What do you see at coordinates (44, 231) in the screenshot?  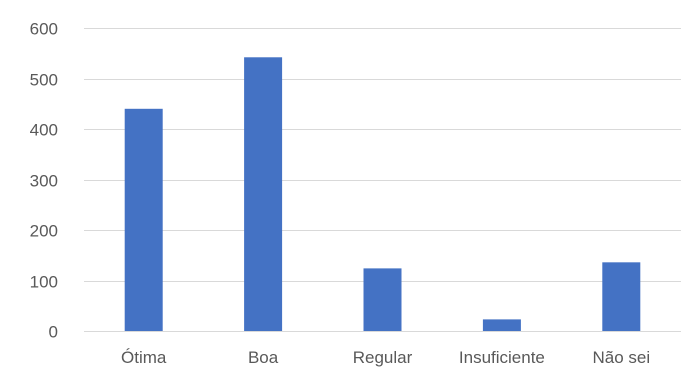 I see `y-tick-label: 200` at bounding box center [44, 231].